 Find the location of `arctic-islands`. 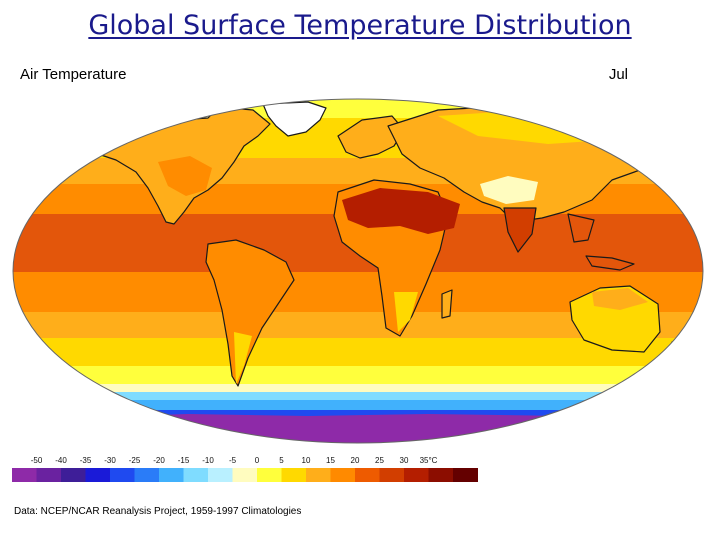

arctic-islands is located at coordinates (188, 112).